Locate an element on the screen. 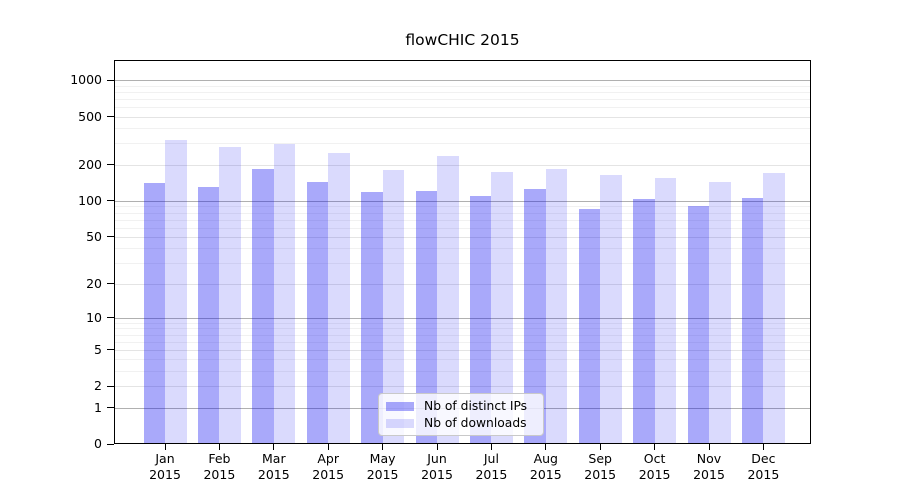 Image resolution: width=900 pixels, height=500 pixels. x-tick-label: Jan 2015 is located at coordinates (165, 467).